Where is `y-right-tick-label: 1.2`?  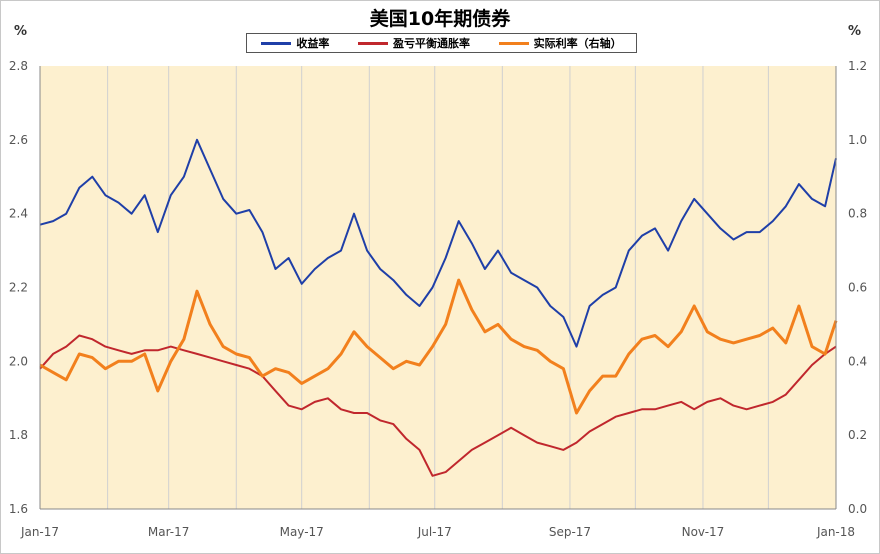 y-right-tick-label: 1.2 is located at coordinates (857, 66).